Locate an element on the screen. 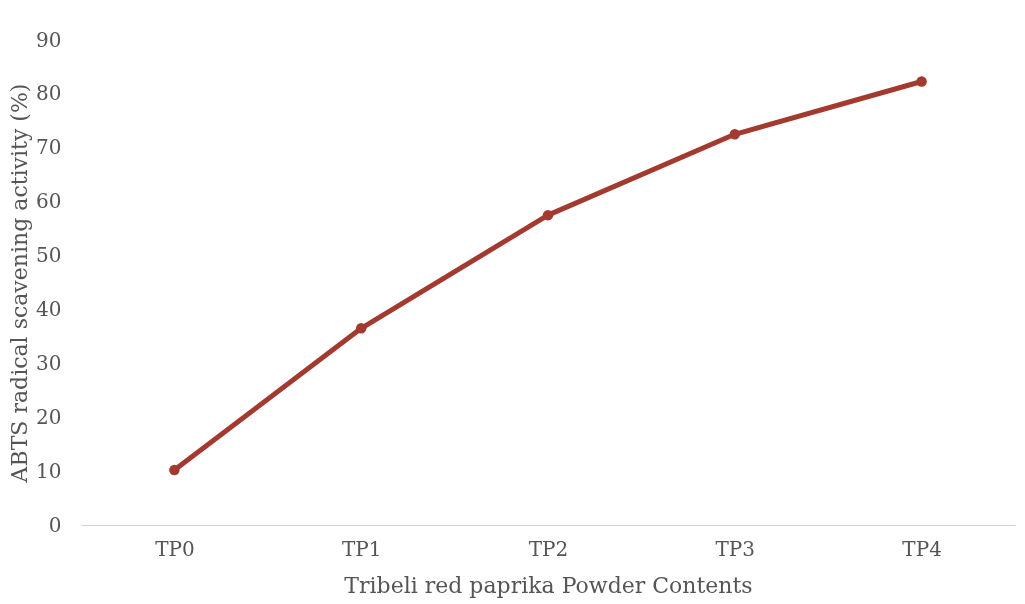 This screenshot has width=1025, height=604. x-axis-title: Tribeli red paprika Powder Contents is located at coordinates (548, 585).